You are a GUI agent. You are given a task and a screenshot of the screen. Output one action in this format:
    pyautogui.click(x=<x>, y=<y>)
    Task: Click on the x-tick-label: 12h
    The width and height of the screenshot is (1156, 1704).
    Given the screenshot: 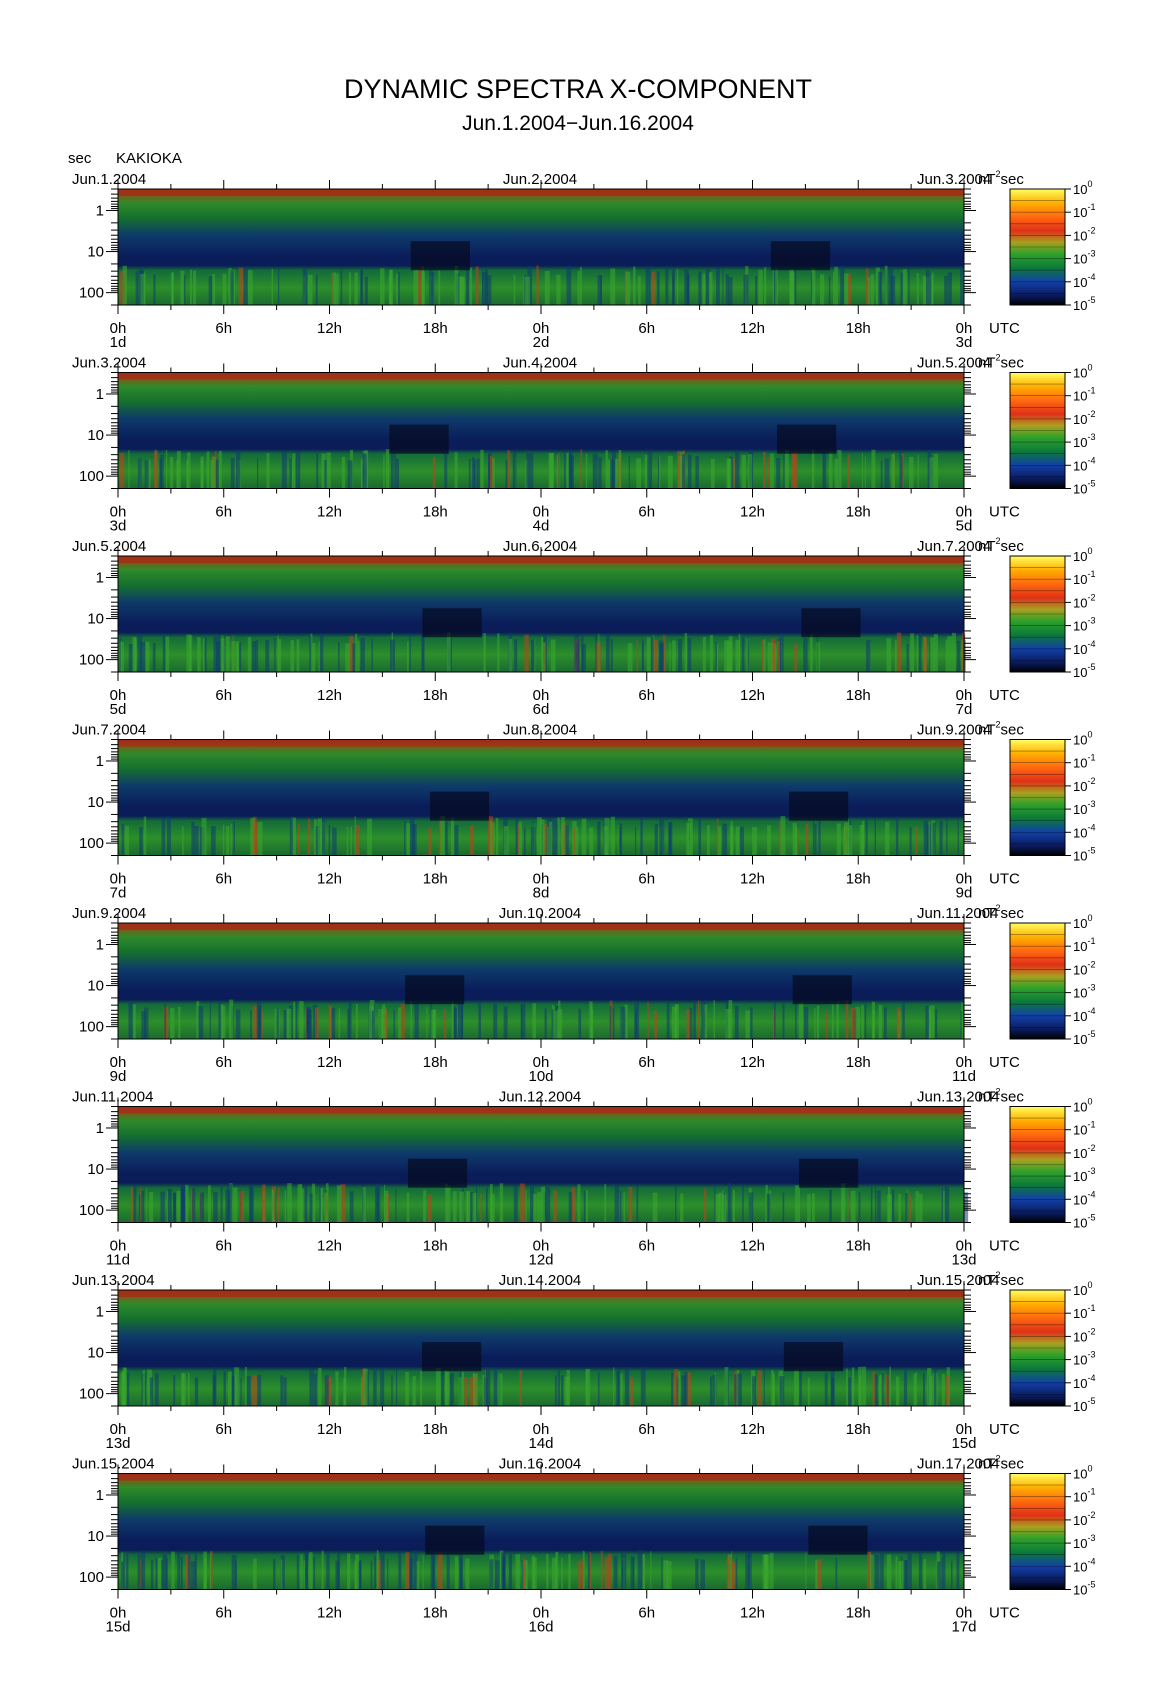 What is the action you would take?
    pyautogui.click(x=752, y=879)
    